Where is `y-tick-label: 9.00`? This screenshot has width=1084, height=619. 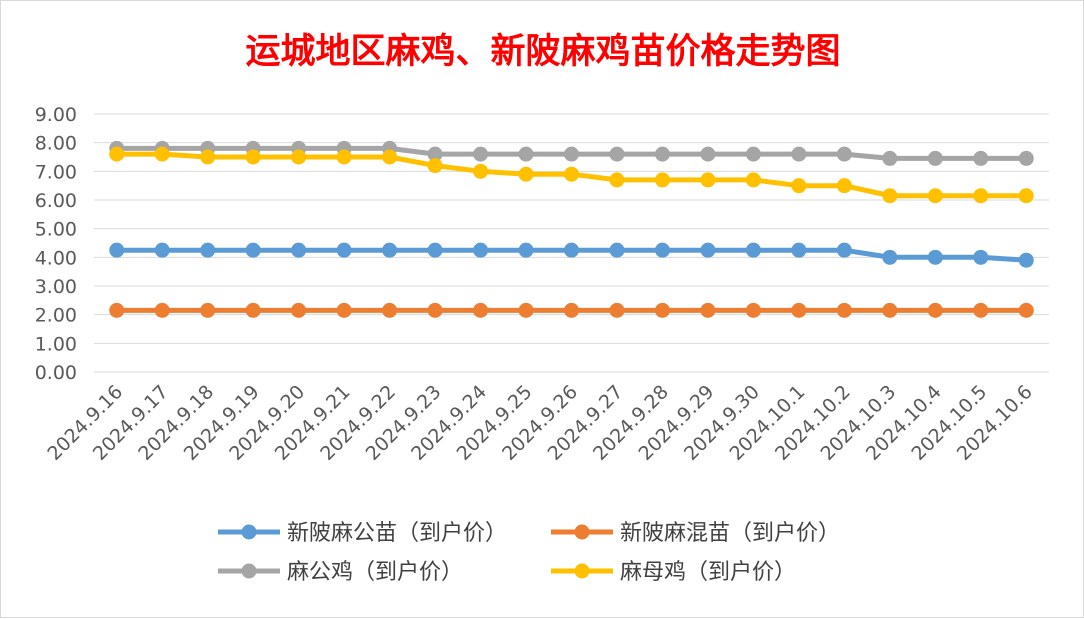
y-tick-label: 9.00 is located at coordinates (56, 115).